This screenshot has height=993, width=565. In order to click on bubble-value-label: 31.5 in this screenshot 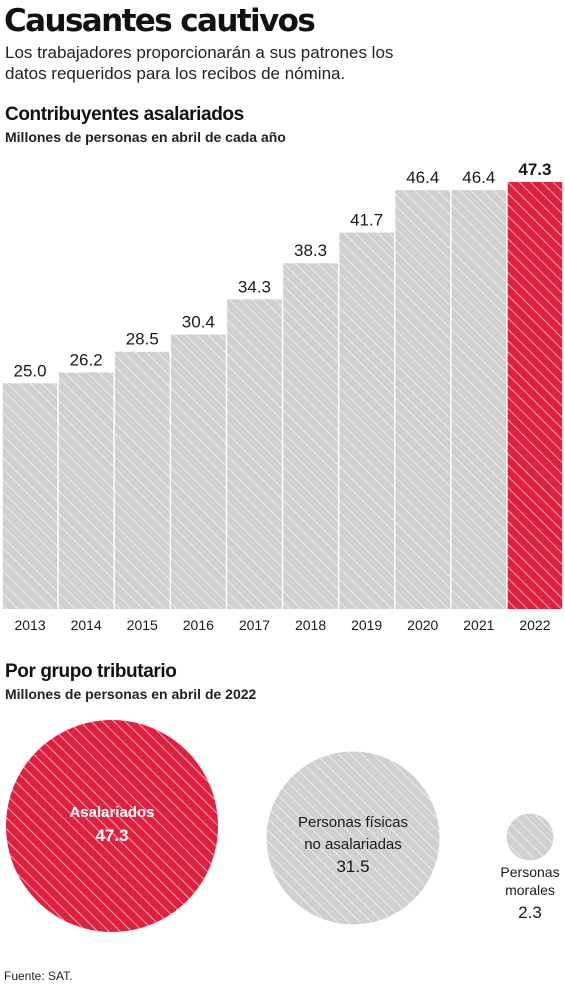, I will do `click(352, 866)`.